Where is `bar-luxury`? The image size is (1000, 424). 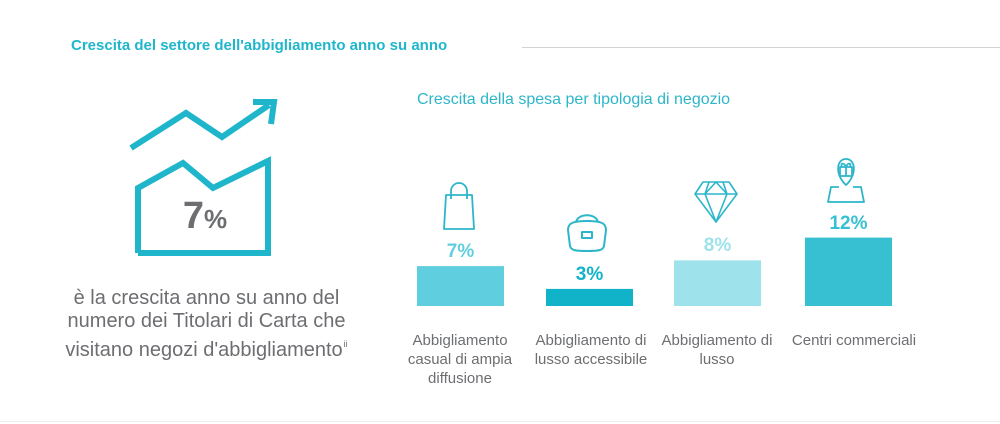 bar-luxury is located at coordinates (717, 283).